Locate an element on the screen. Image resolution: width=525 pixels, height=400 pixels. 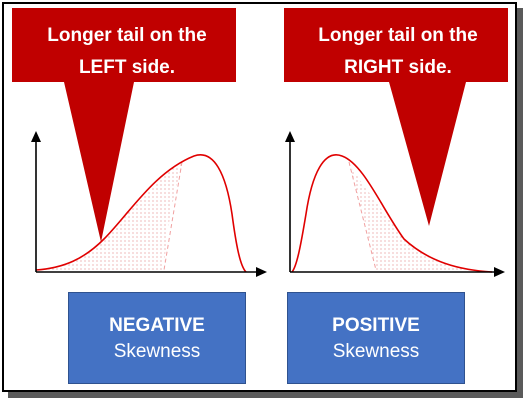
negative-label-title: NEGATIVE is located at coordinates (157, 325).